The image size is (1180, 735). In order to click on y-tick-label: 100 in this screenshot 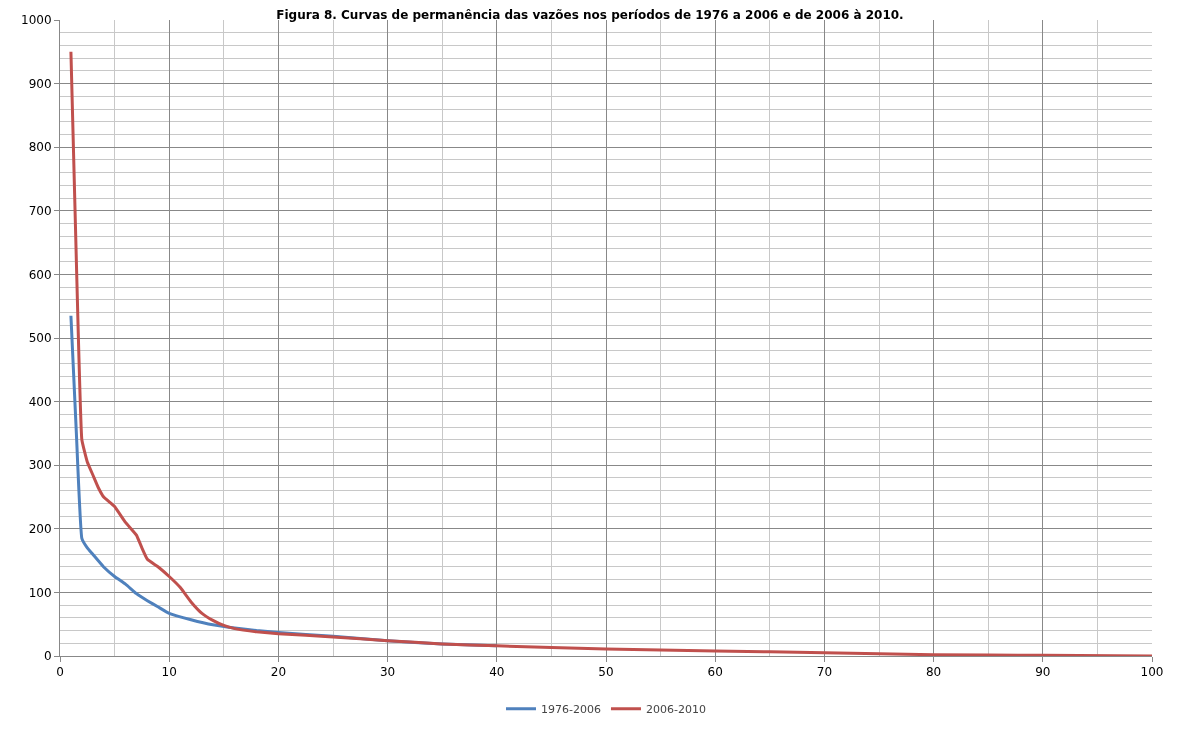, I will do `click(40, 592)`.